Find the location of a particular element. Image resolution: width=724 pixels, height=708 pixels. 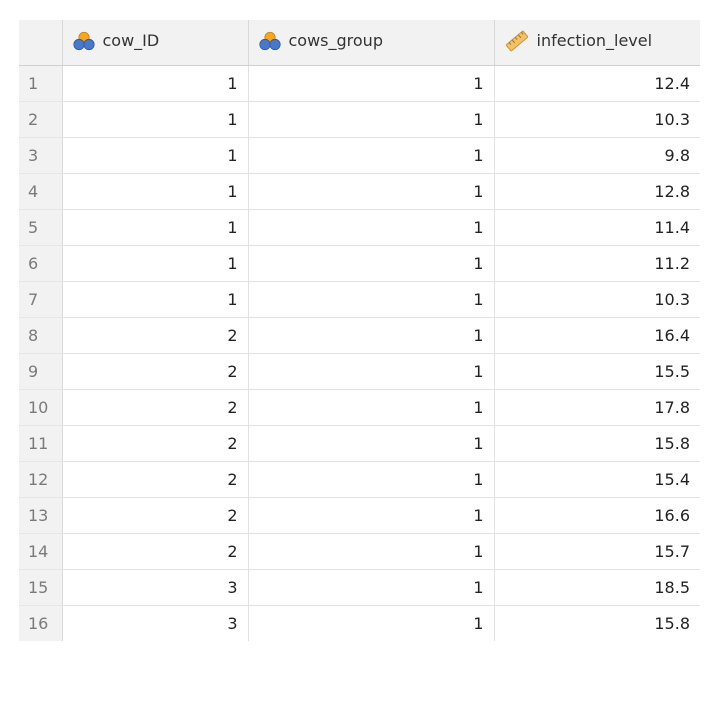

row-number-cell: 12 is located at coordinates (41, 479).